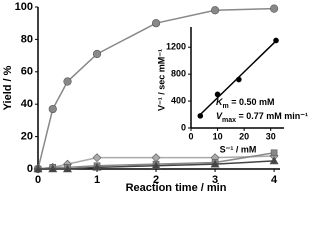 This screenshot has width=331, height=240. Describe the element at coordinates (27, 104) in the screenshot. I see `y-tick-label: 40` at that location.